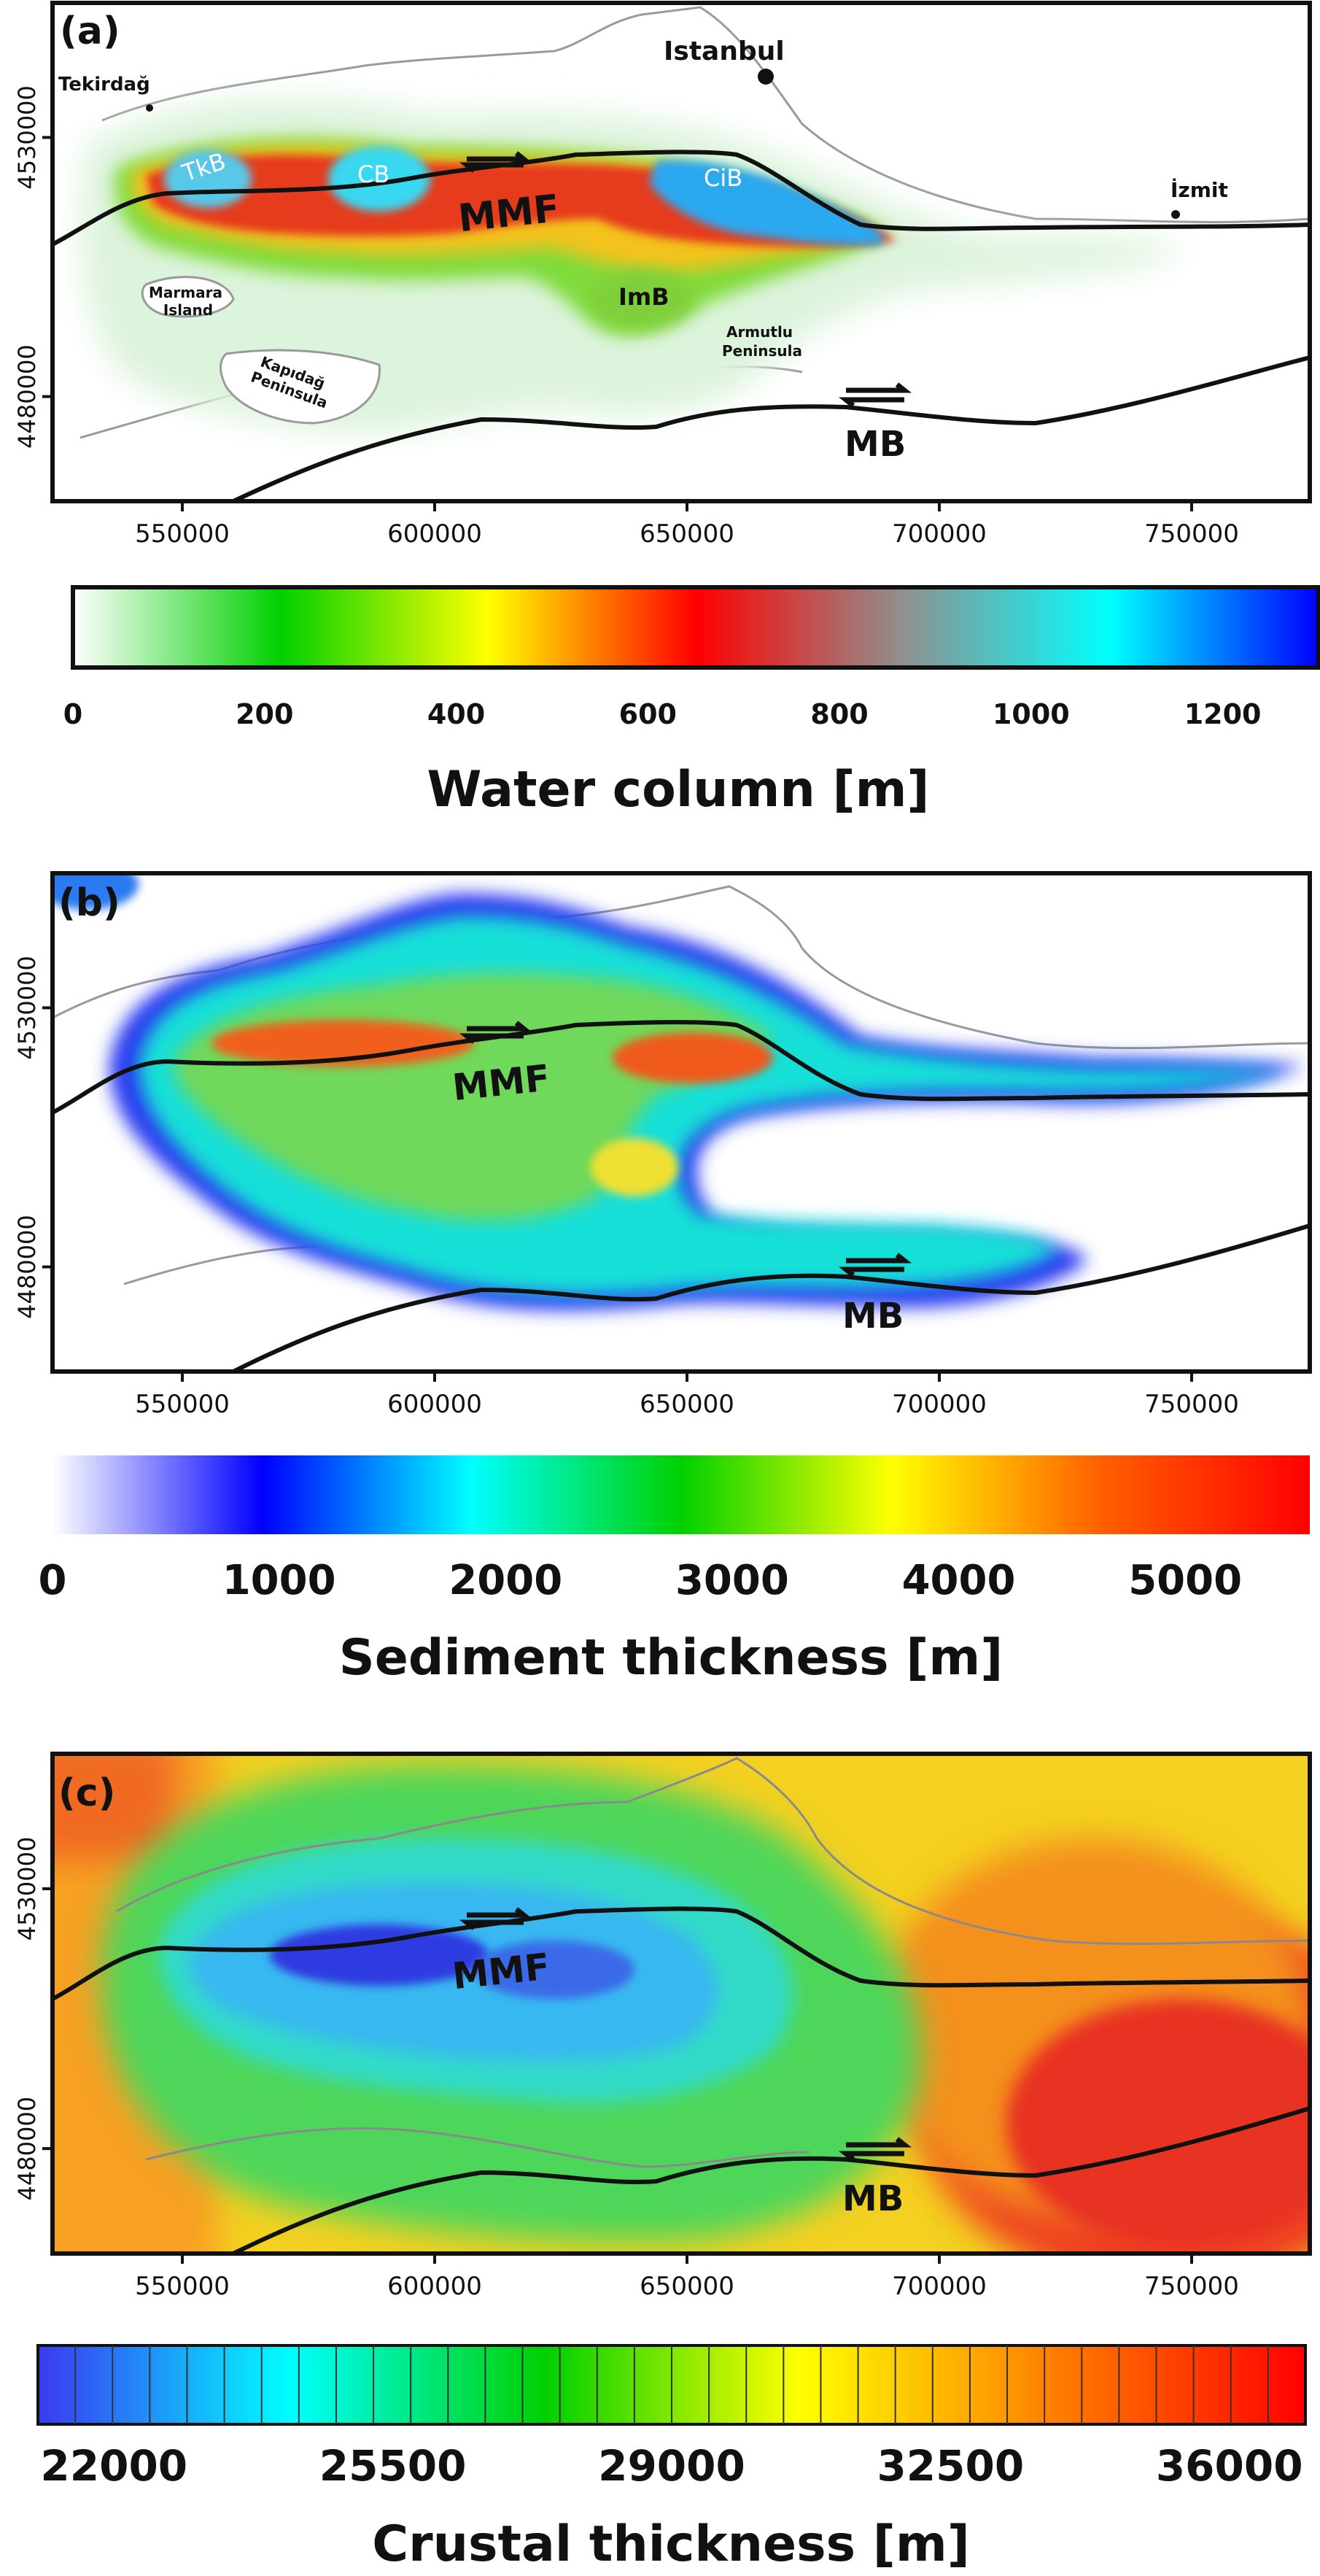  What do you see at coordinates (1175, 214) in the screenshot?
I see `izmit-marker` at bounding box center [1175, 214].